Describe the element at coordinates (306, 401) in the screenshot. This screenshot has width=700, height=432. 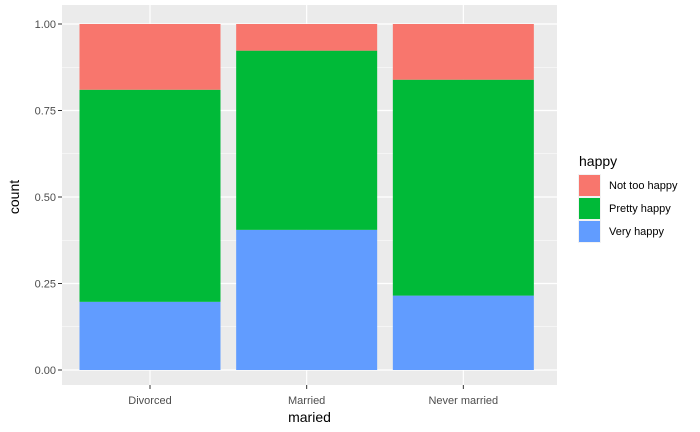
I see `x-tick-label: Married` at that location.